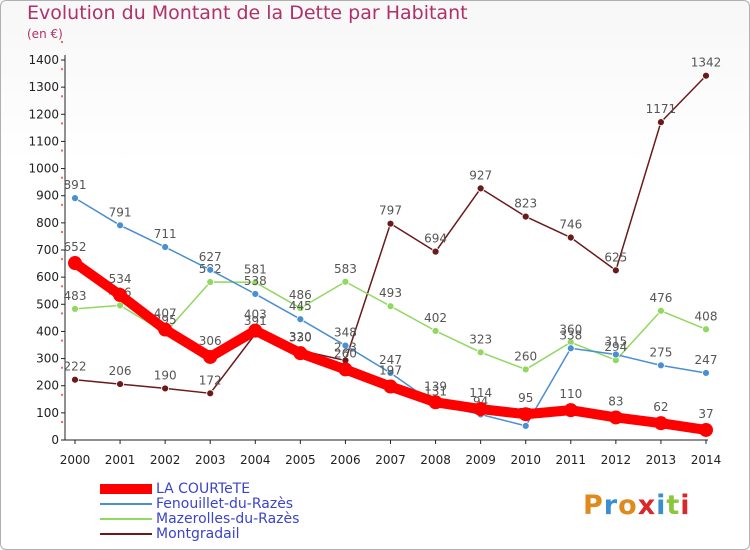 This screenshot has height=550, width=750. I want to click on data-label: 538, so click(255, 281).